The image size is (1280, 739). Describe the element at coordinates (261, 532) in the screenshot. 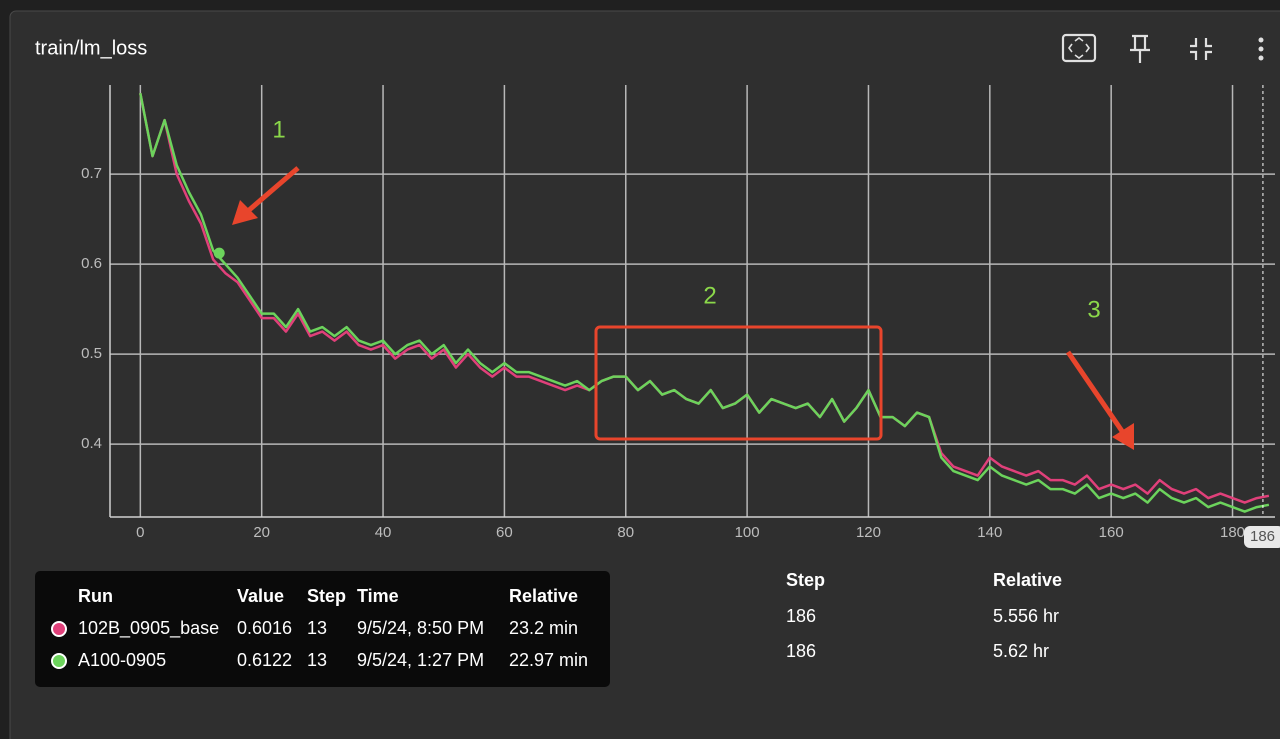

I see `x-tick-label: 20` at that location.